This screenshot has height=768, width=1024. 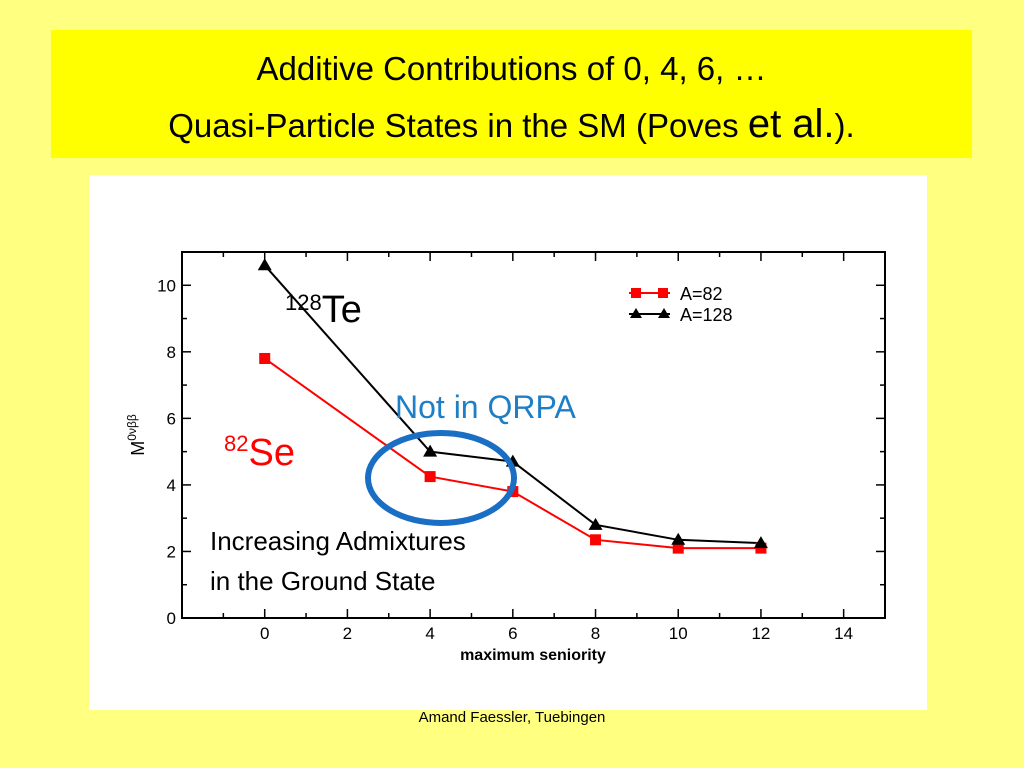 What do you see at coordinates (429, 633) in the screenshot?
I see `x-tick-label: 4` at bounding box center [429, 633].